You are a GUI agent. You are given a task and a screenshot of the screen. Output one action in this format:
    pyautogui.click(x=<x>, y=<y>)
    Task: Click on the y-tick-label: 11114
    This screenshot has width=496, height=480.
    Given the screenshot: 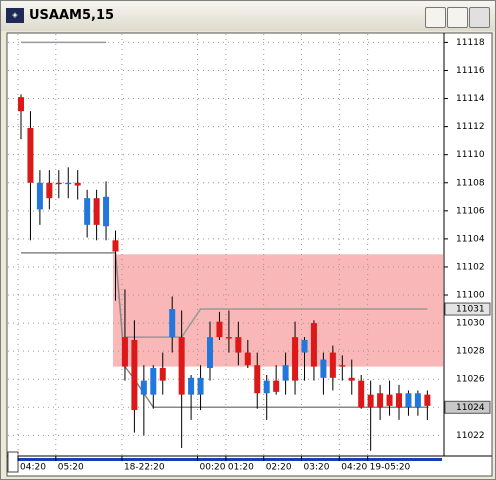 What is the action you would take?
    pyautogui.click(x=470, y=99)
    